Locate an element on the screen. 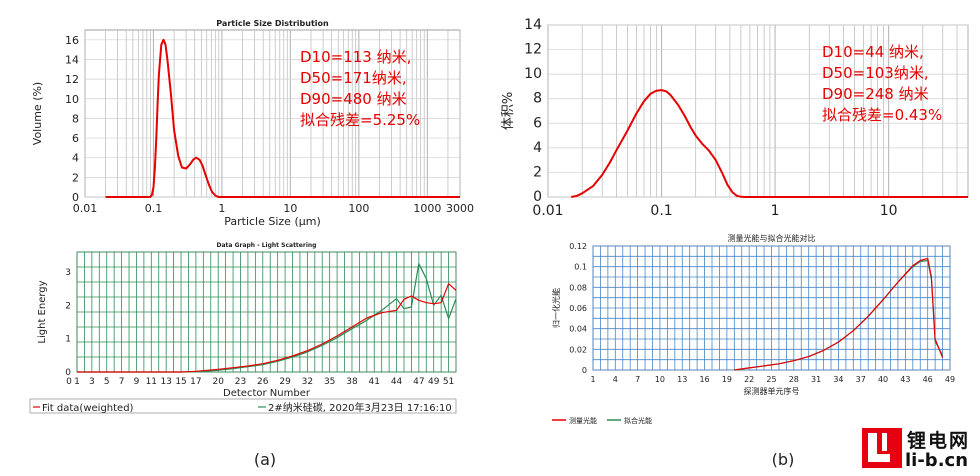  a_bottom-xtick-label: 29 is located at coordinates (285, 382).